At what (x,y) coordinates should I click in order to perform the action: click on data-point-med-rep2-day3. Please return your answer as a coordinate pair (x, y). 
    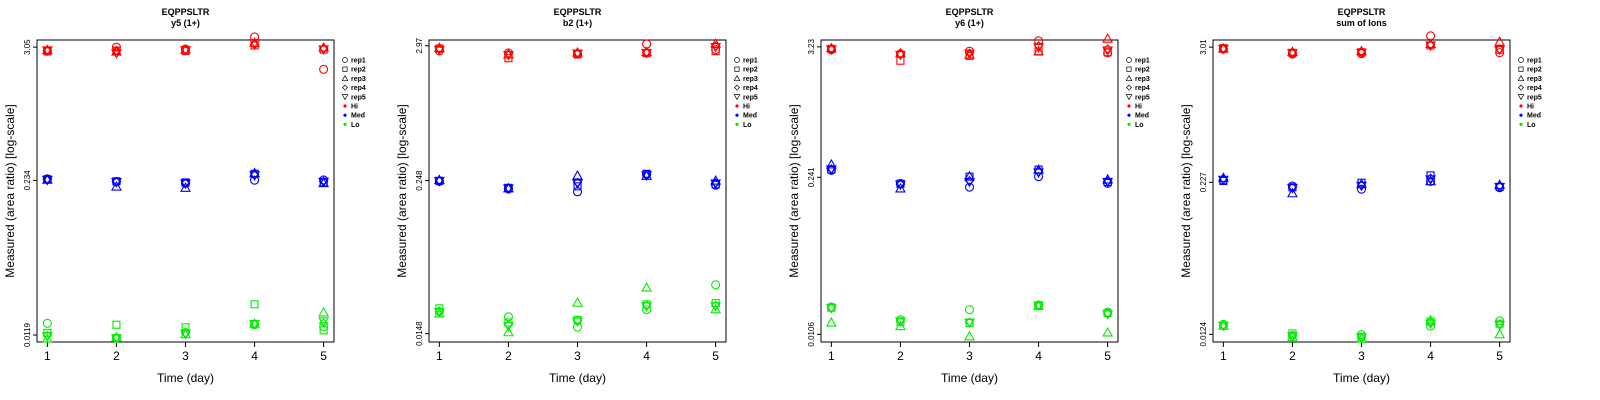
    Looking at the image, I should click on (577, 186).